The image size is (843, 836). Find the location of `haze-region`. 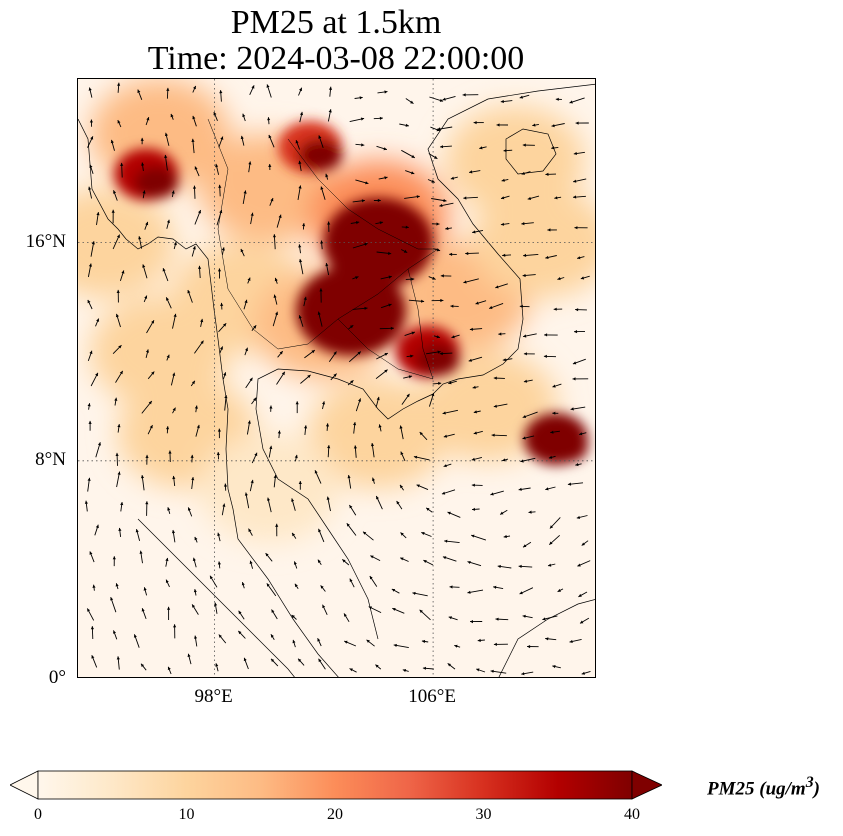

haze-region is located at coordinates (127, 242).